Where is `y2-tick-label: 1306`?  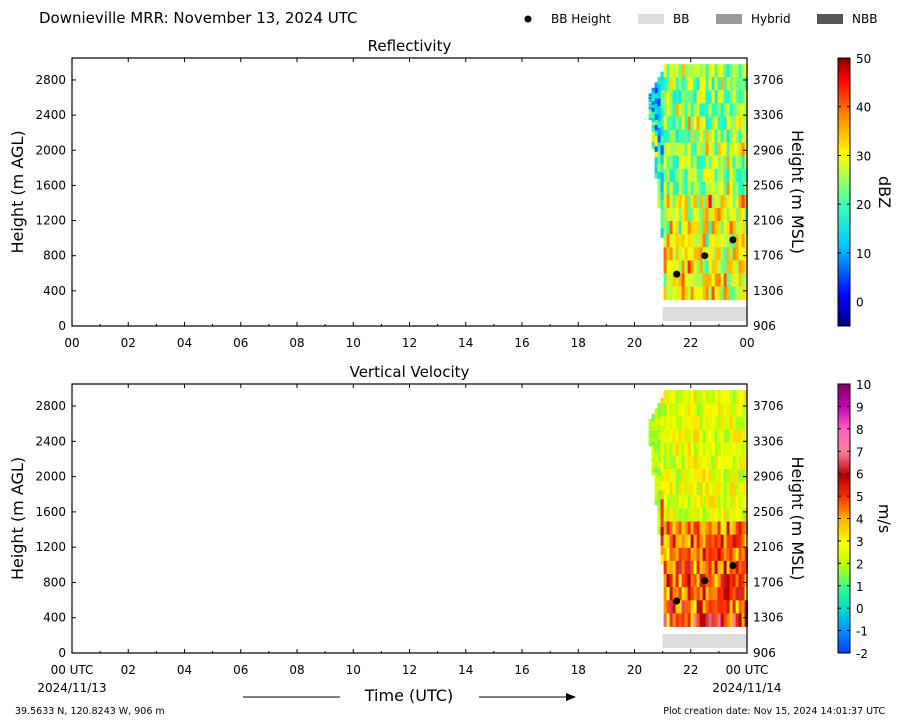
y2-tick-label: 1306 is located at coordinates (768, 291).